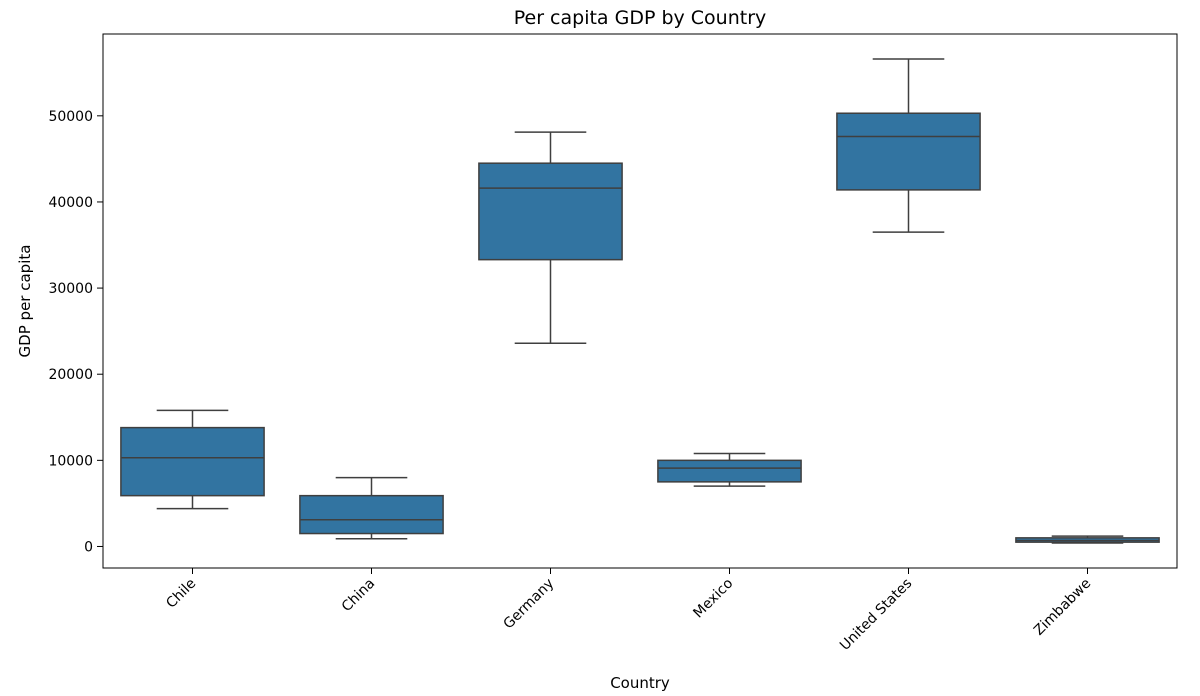  I want to click on box-chile, so click(192, 459).